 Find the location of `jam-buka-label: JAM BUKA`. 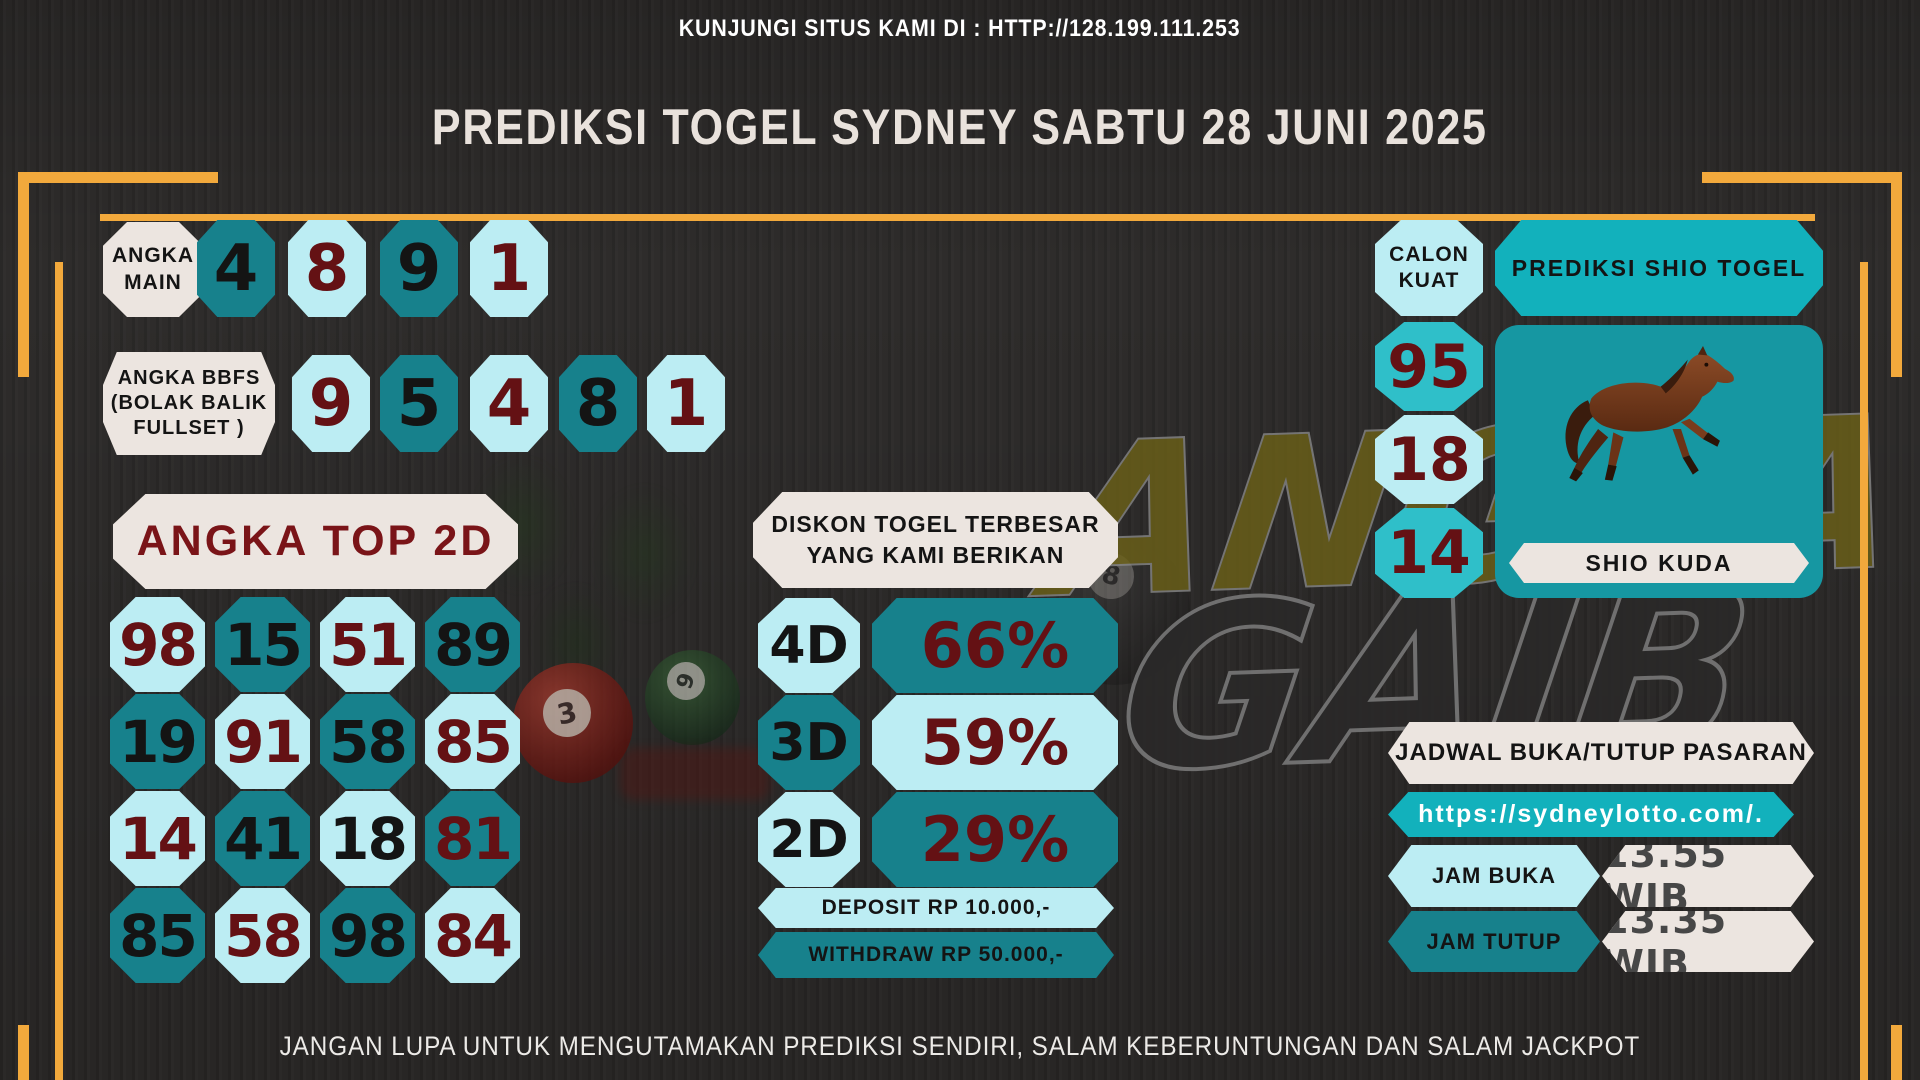

jam-buka-label: JAM BUKA is located at coordinates (1494, 876).